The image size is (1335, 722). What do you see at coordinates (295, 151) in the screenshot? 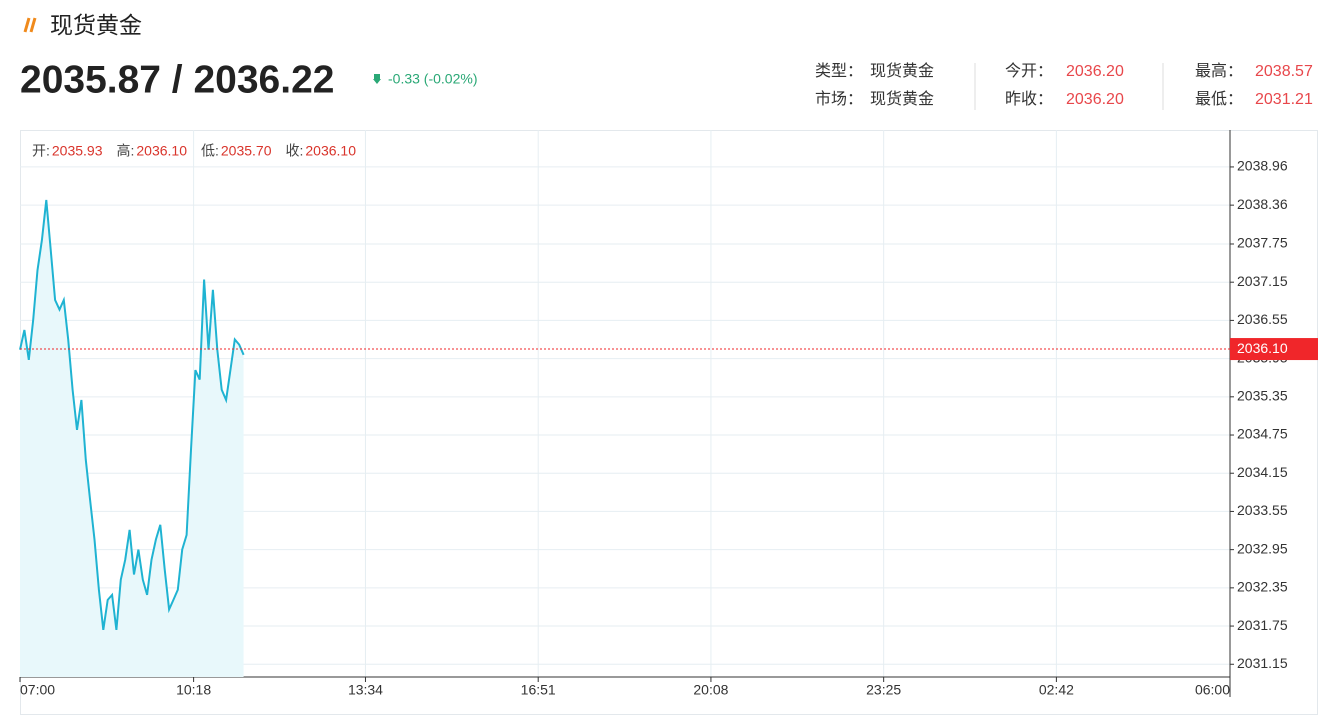
I see `ohlc-label: 收:` at bounding box center [295, 151].